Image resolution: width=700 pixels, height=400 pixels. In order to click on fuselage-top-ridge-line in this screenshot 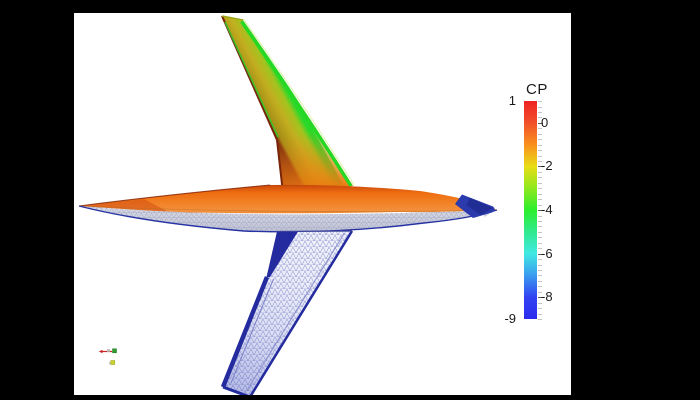, I will do `click(174, 195)`.